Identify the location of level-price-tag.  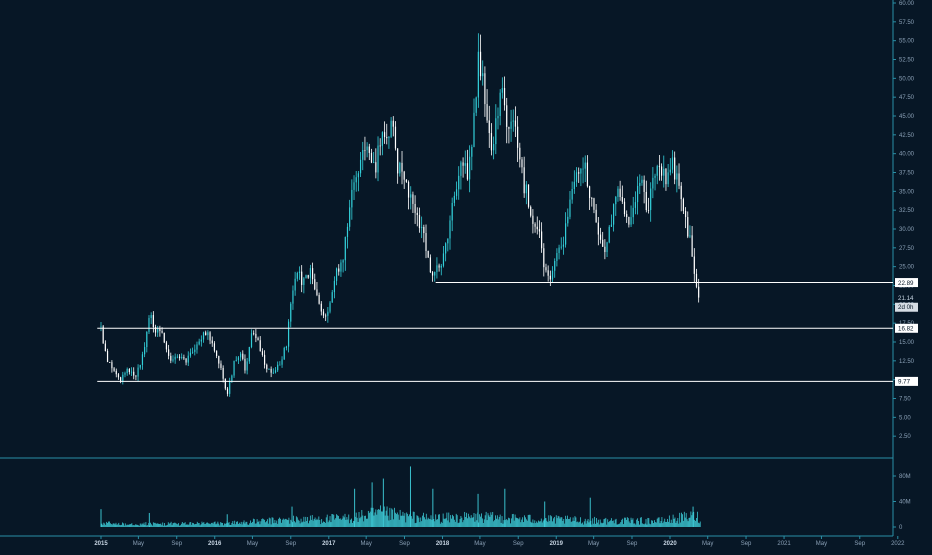
(906, 381).